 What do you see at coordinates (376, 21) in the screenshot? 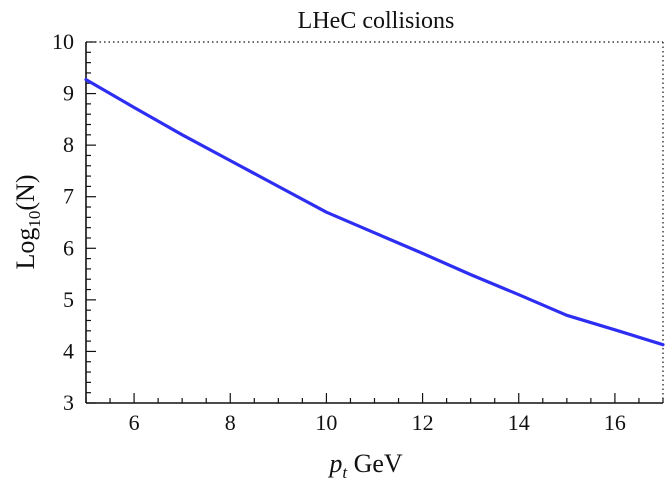
I see `chart-title: LHeC collisions` at bounding box center [376, 21].